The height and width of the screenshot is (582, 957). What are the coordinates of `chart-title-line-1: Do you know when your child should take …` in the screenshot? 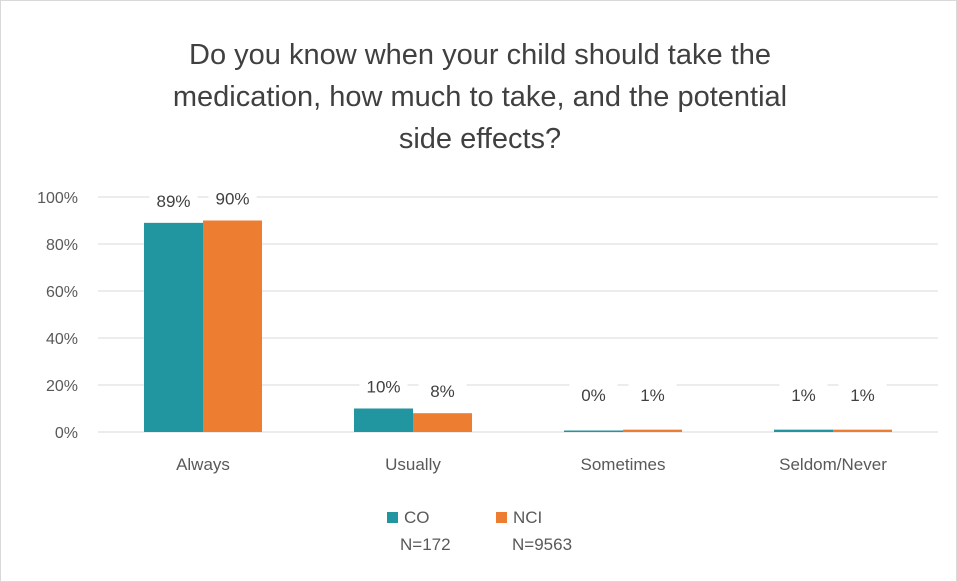 It's located at (480, 55).